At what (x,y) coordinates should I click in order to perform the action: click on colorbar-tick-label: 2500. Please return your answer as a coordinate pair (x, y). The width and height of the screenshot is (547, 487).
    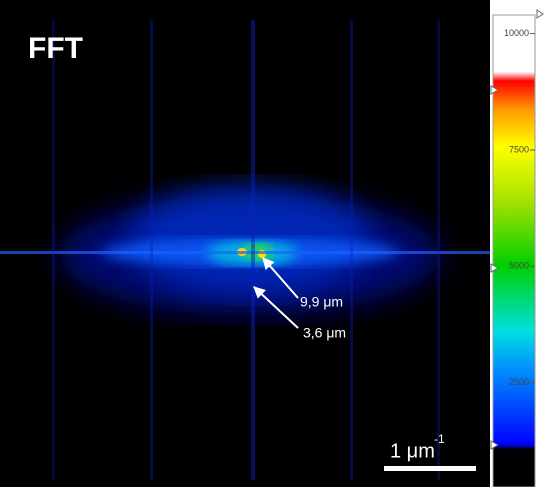
    Looking at the image, I should click on (519, 382).